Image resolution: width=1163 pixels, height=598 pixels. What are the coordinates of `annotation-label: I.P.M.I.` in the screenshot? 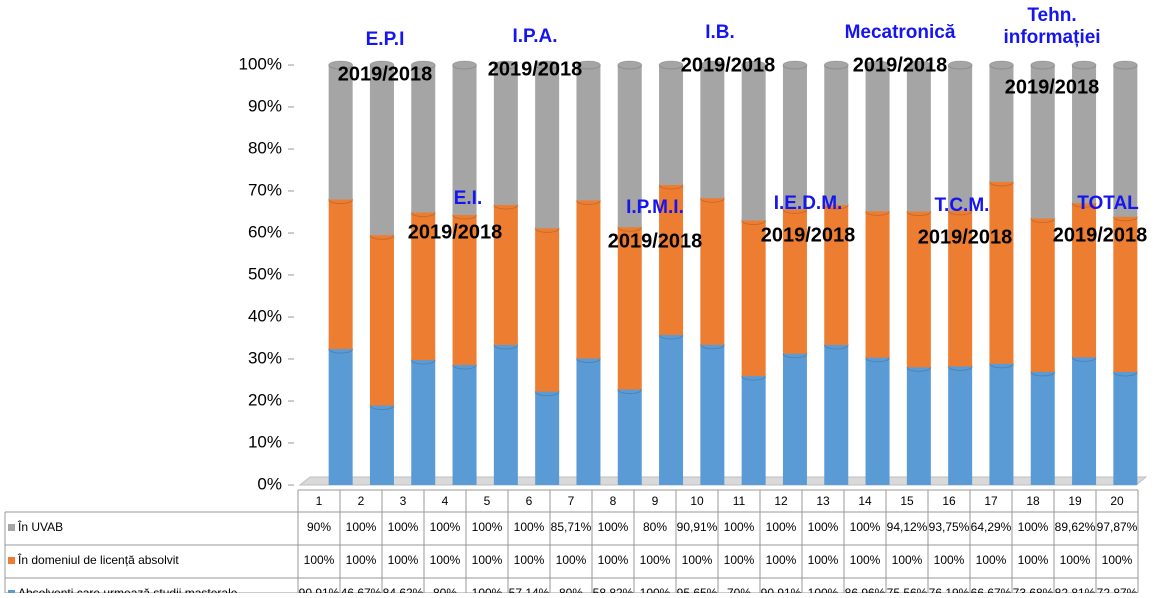 It's located at (655, 207).